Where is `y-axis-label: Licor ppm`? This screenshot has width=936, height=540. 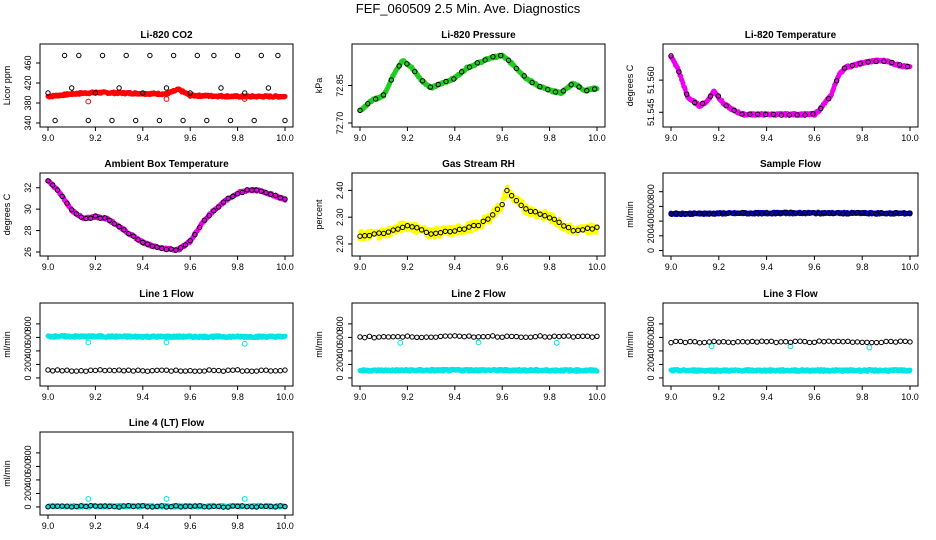
y-axis-label: Licor ppm is located at coordinates (7, 86).